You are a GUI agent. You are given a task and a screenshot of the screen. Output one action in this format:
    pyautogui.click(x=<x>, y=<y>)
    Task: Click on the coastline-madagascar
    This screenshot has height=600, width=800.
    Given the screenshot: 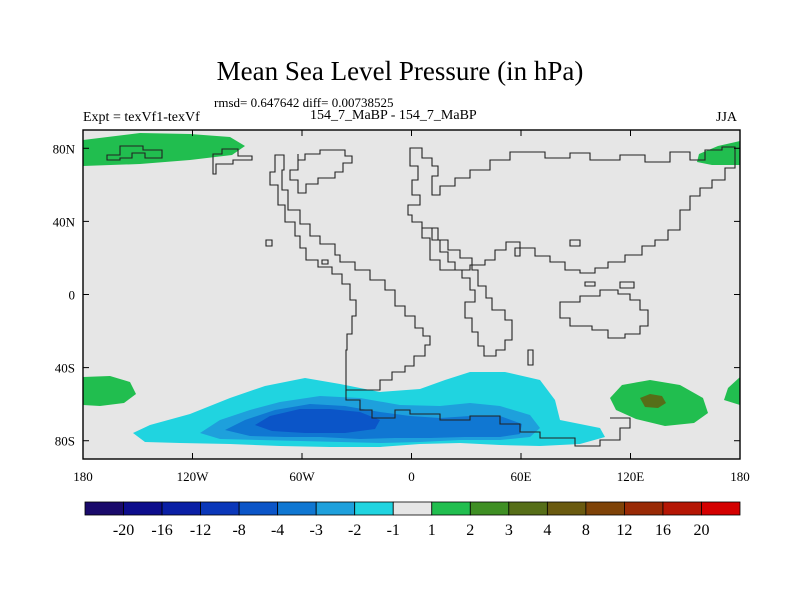 What is the action you would take?
    pyautogui.click(x=530, y=357)
    